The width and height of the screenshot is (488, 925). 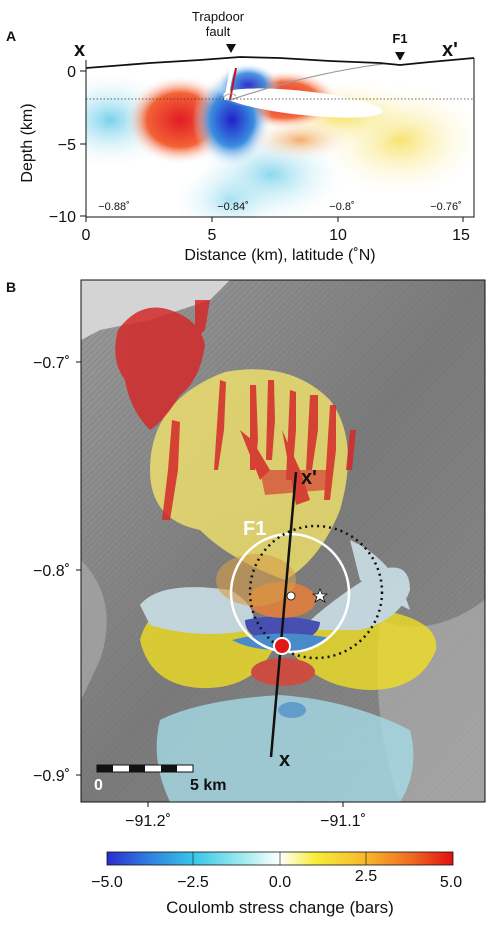 What do you see at coordinates (366, 876) in the screenshot?
I see `colorbar-tick-4: 2.5` at bounding box center [366, 876].